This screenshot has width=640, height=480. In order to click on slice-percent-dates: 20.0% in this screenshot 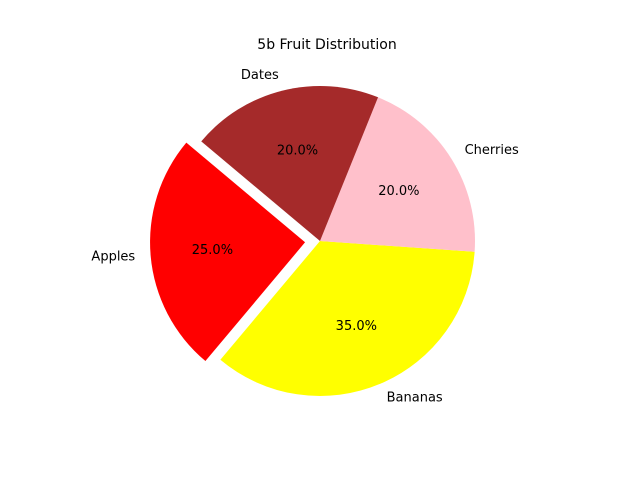, I will do `click(297, 150)`.